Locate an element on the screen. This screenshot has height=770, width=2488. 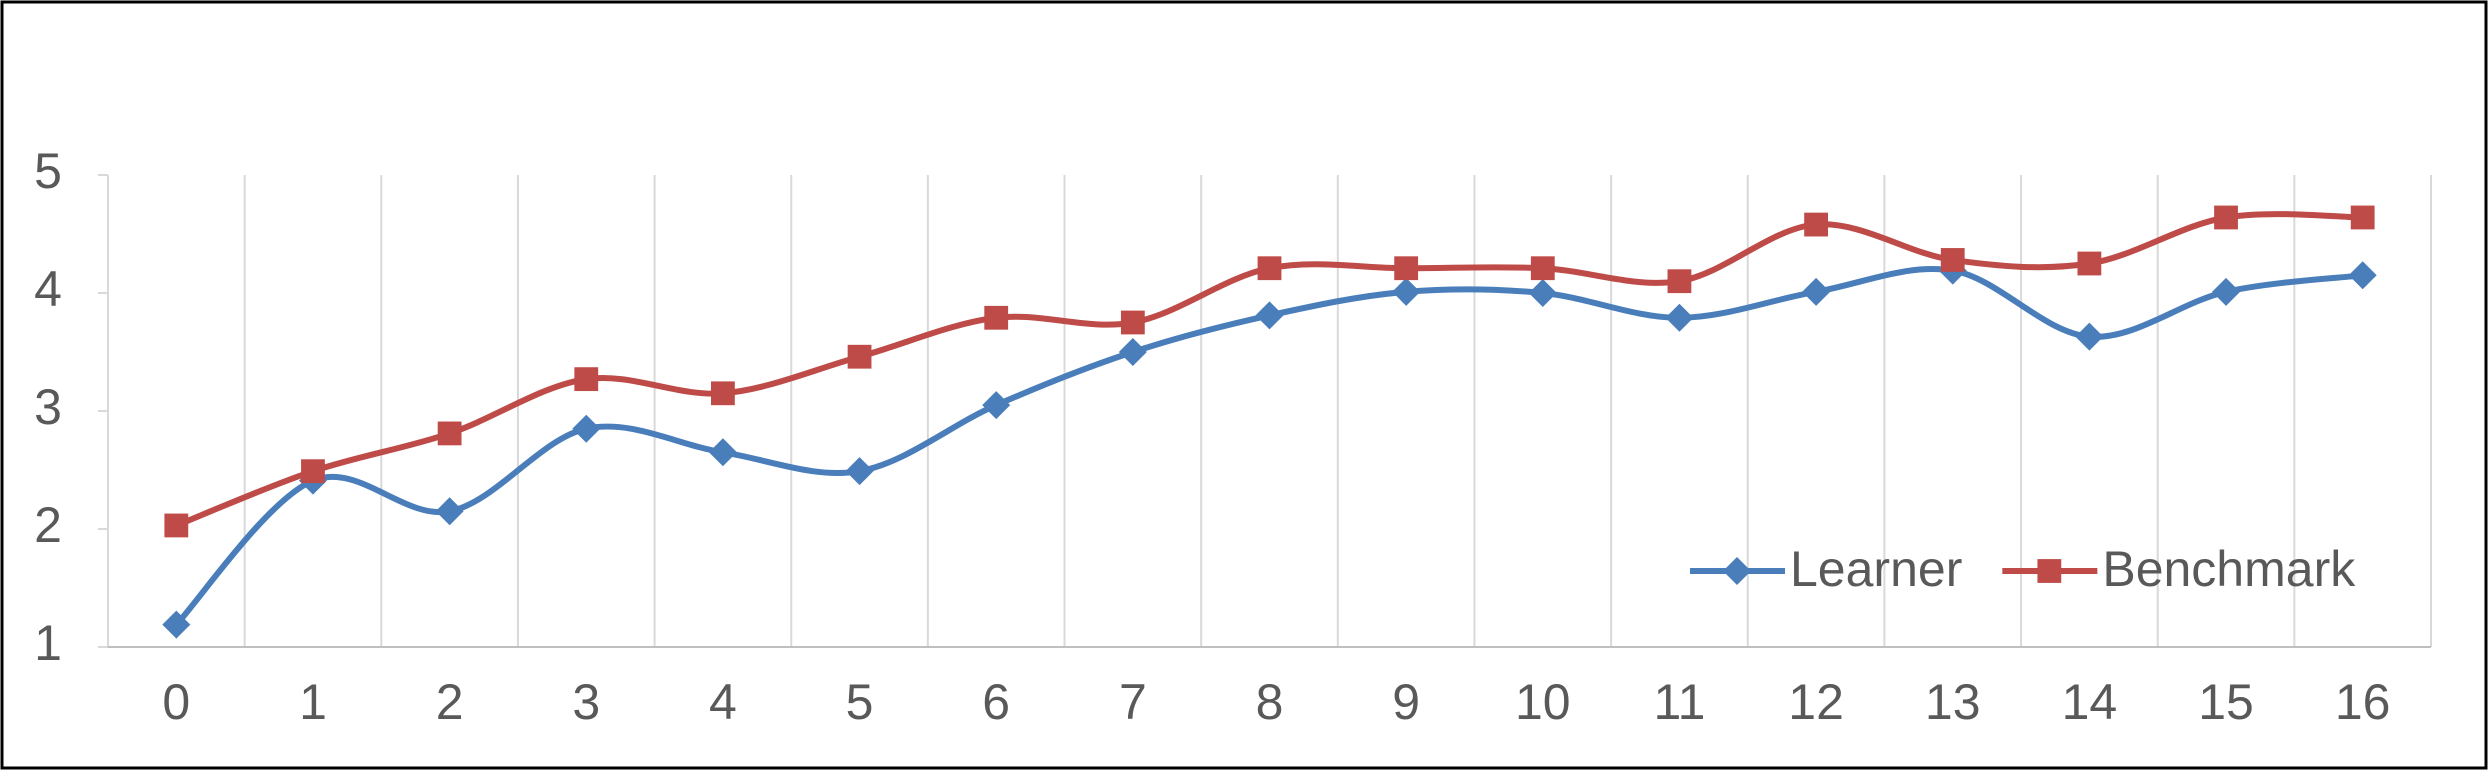
x-tick-label: 5 is located at coordinates (860, 702).